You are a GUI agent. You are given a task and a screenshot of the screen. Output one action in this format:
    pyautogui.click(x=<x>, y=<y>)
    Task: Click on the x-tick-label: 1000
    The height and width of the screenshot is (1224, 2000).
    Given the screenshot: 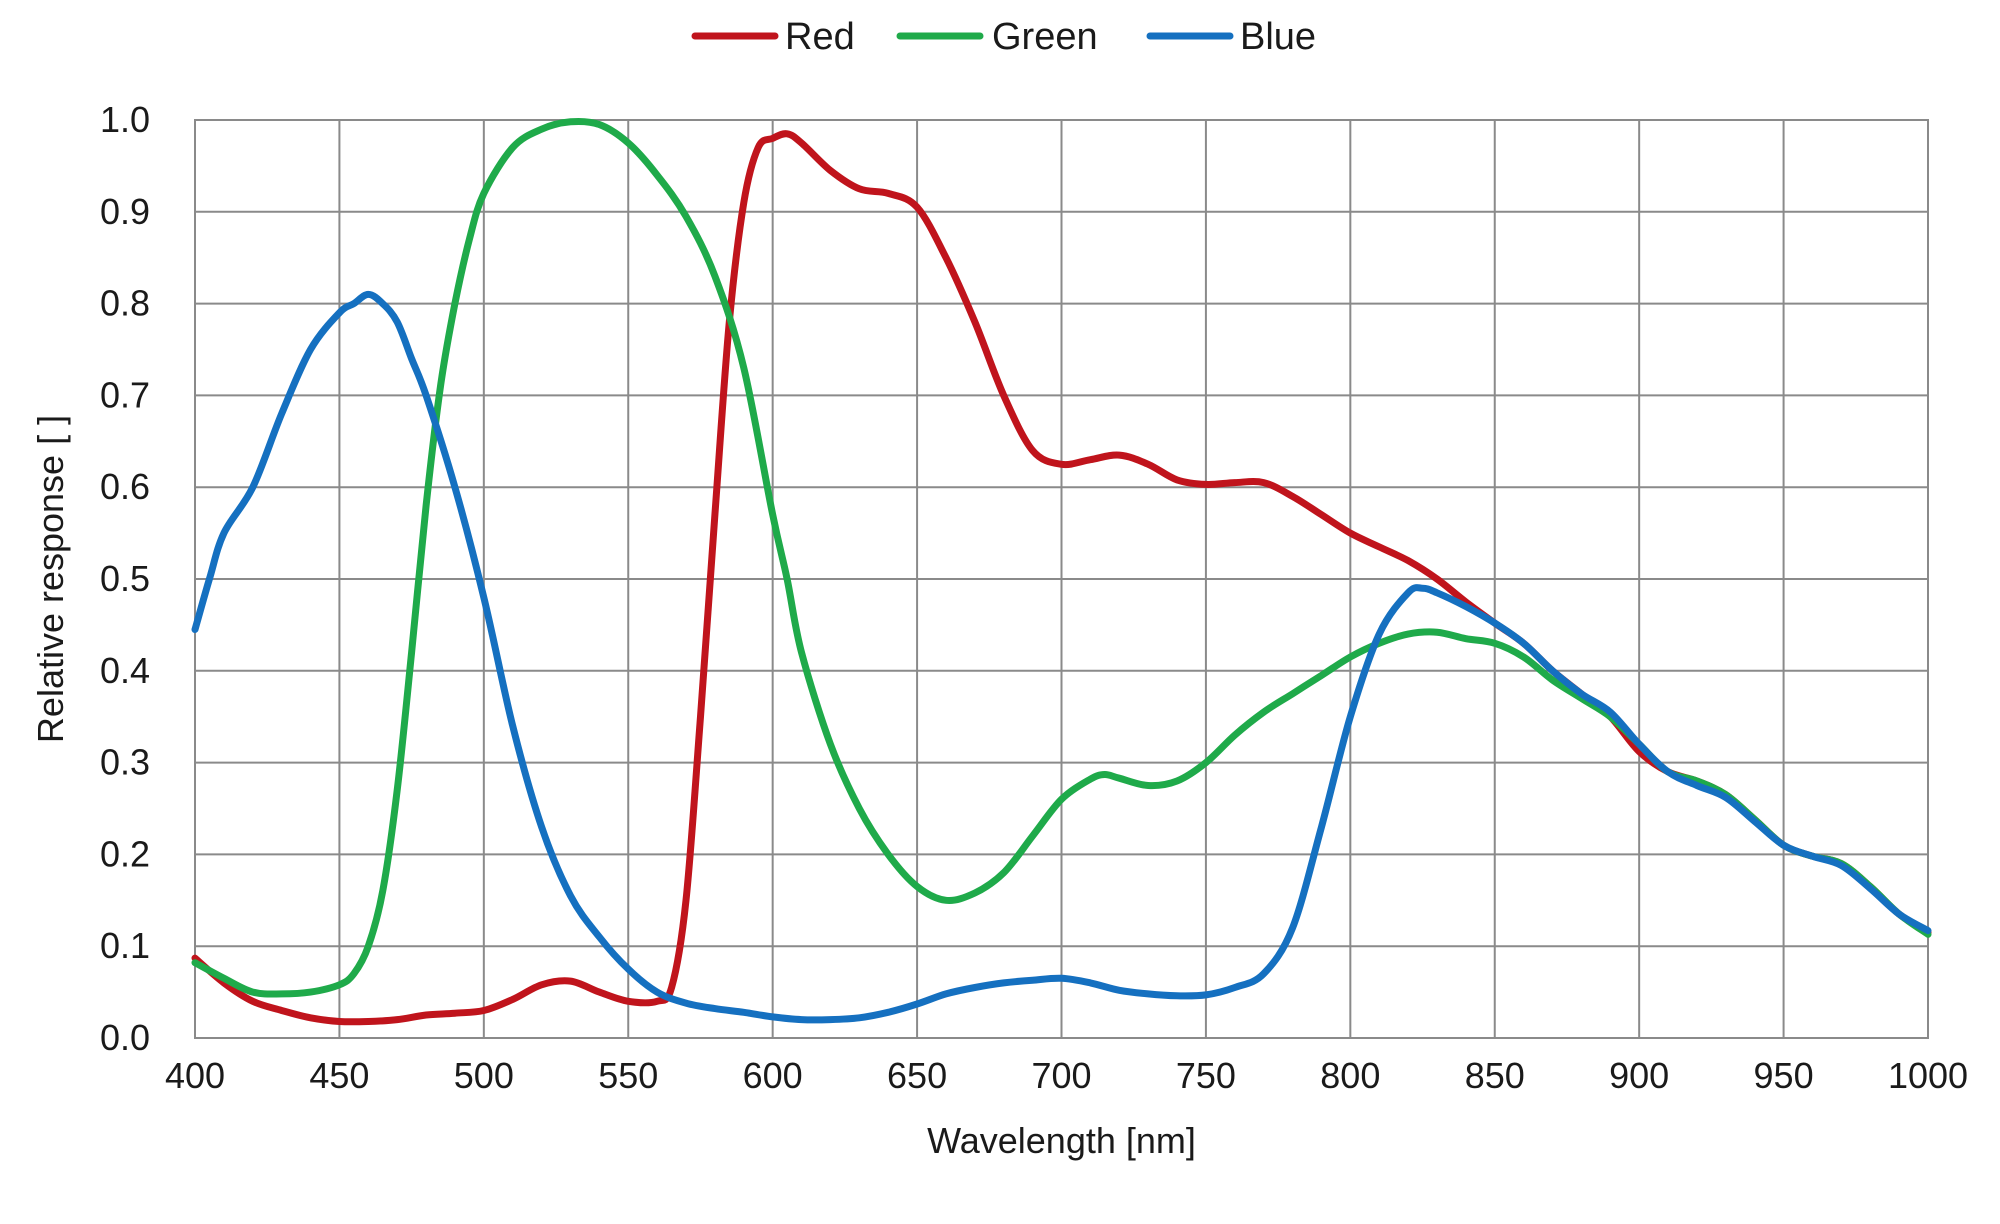 What is the action you would take?
    pyautogui.click(x=1928, y=1075)
    